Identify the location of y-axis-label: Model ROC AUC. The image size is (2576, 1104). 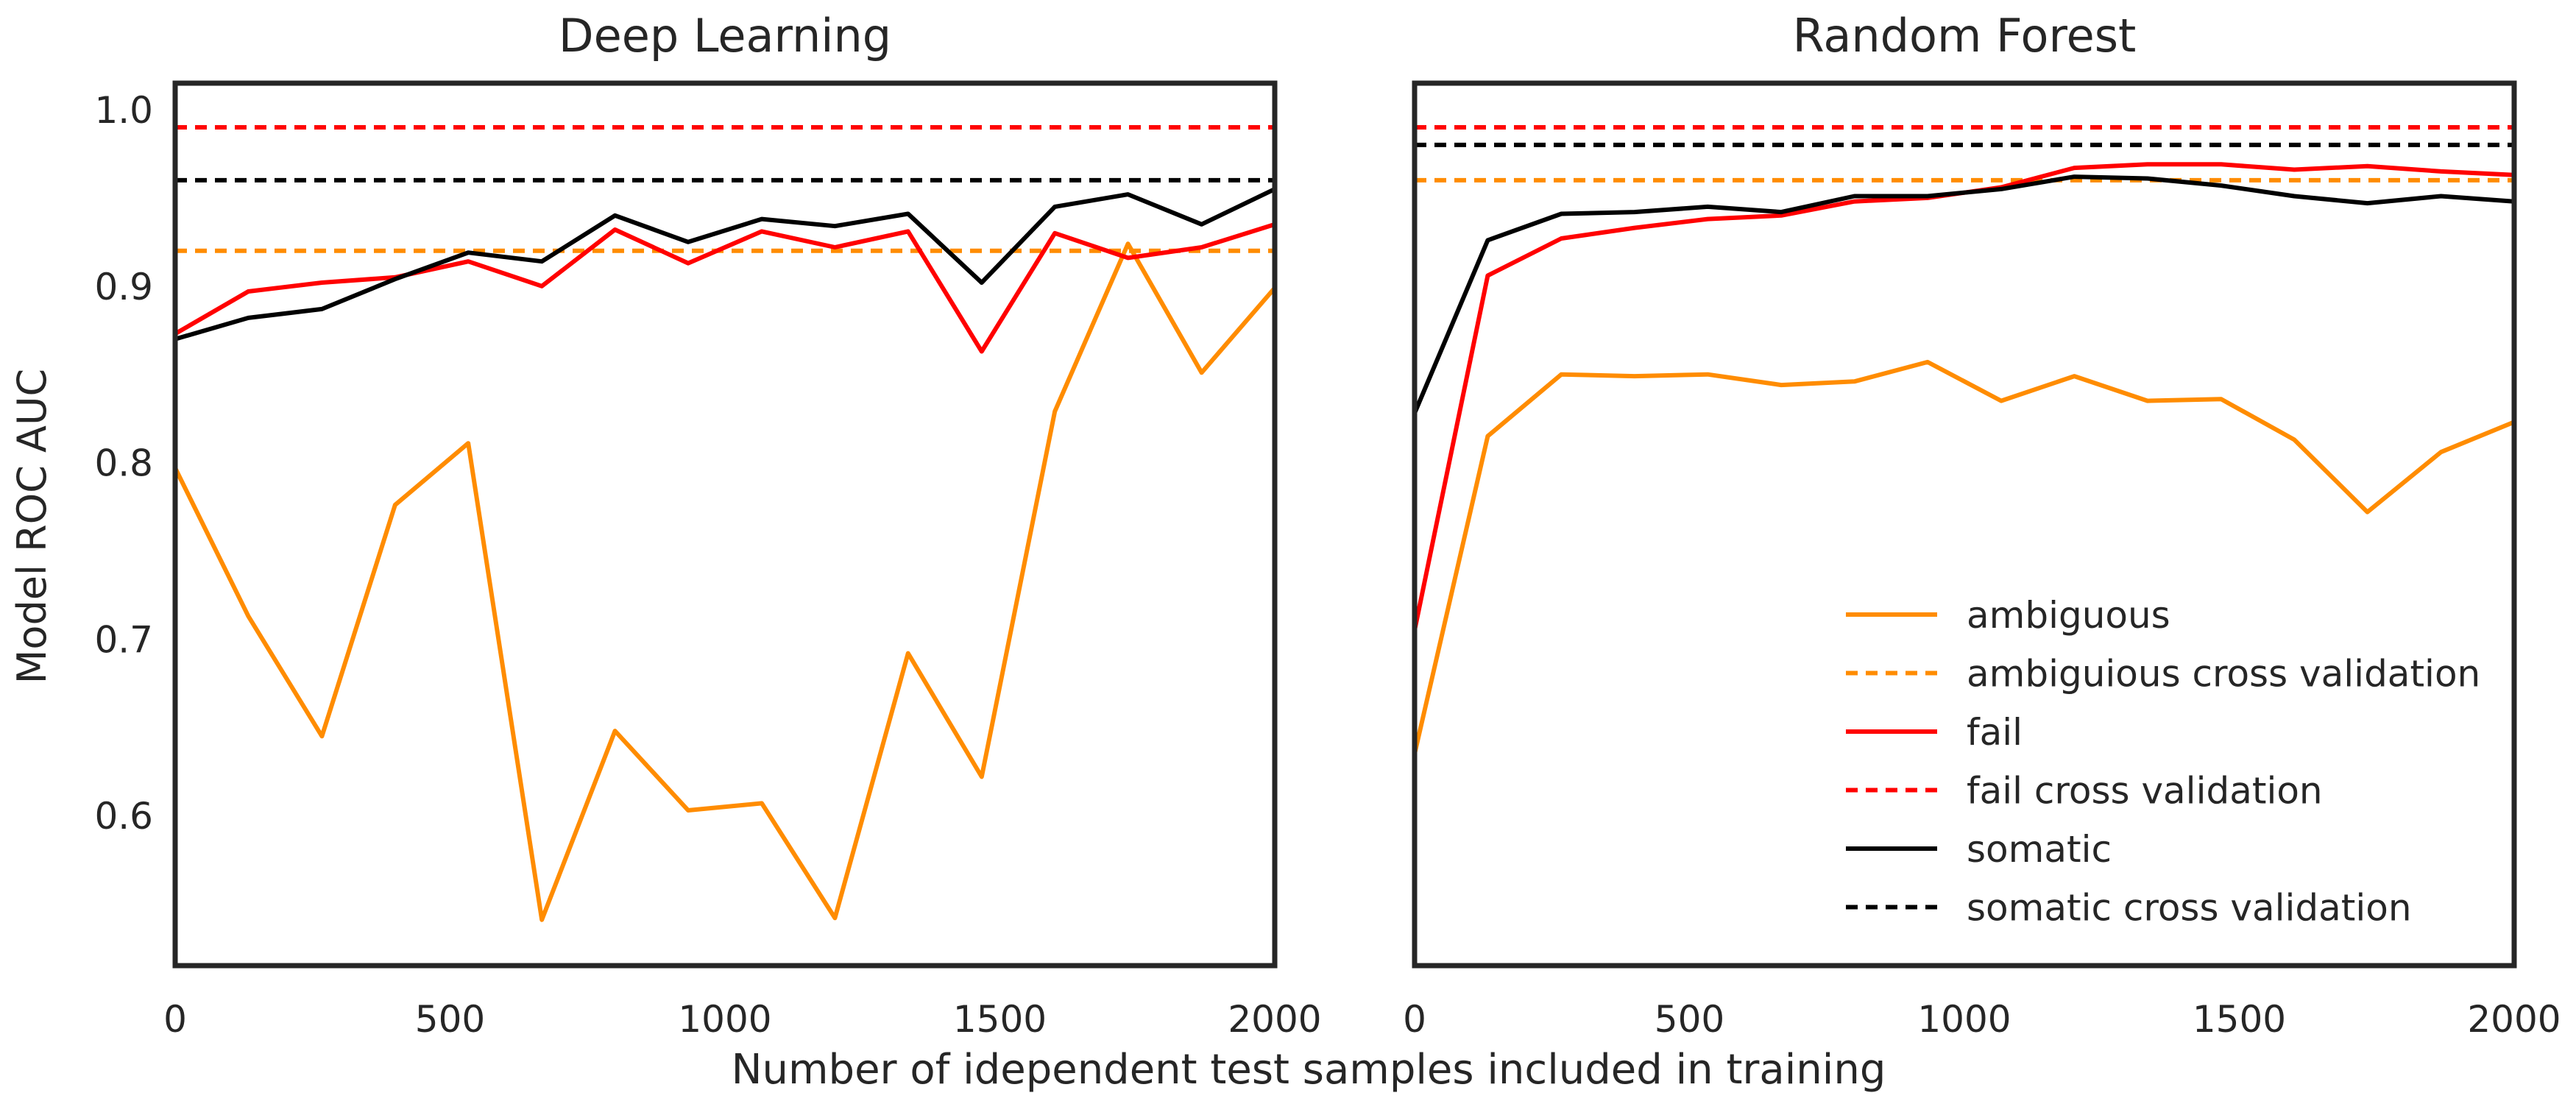
(32, 526).